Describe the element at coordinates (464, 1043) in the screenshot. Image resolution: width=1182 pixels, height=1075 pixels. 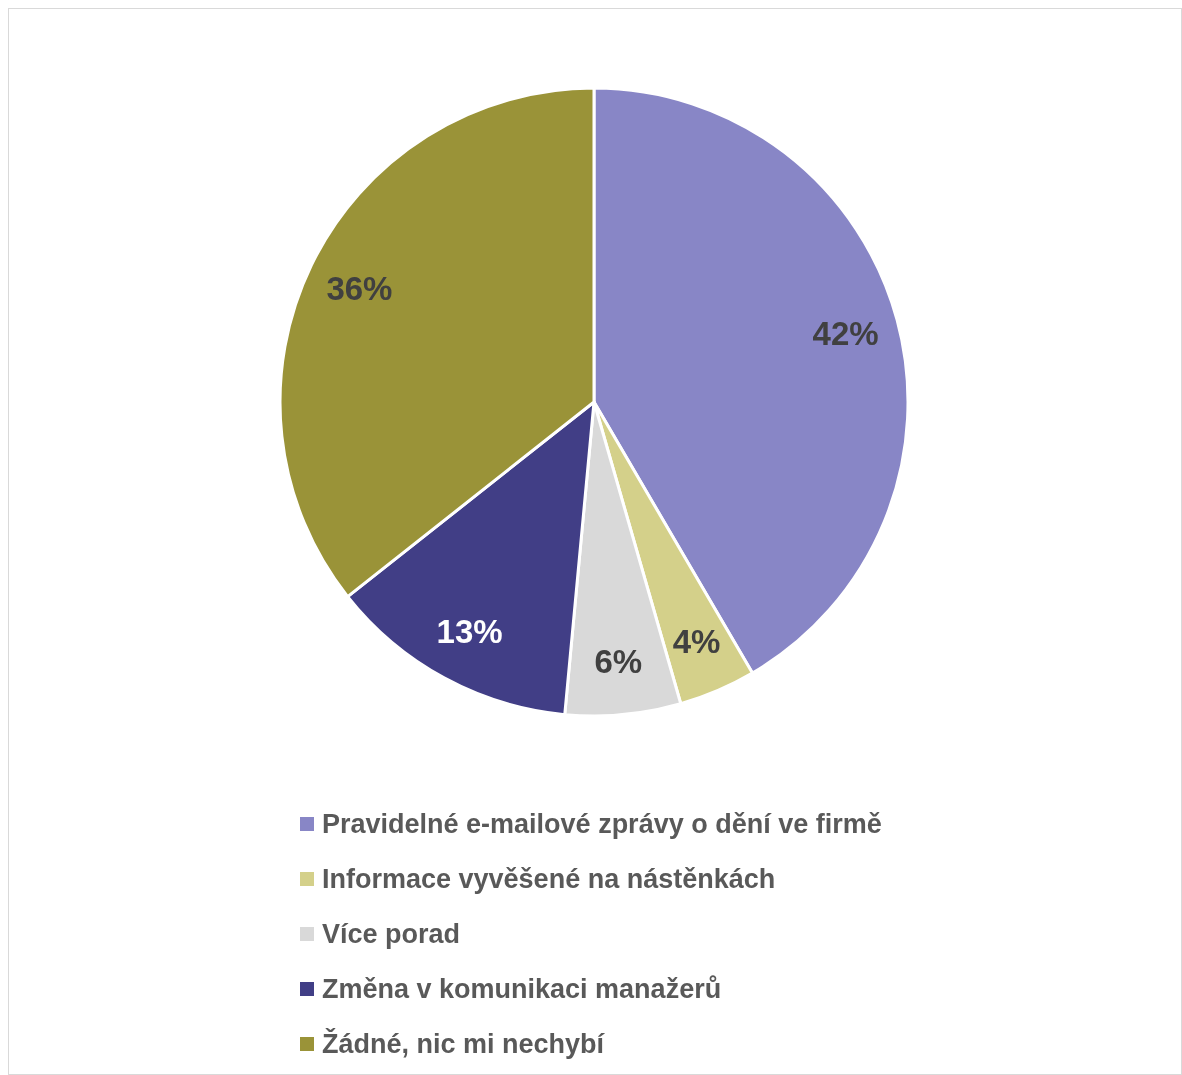
I see `legend-label: Žádné, nic mi nechybí` at that location.